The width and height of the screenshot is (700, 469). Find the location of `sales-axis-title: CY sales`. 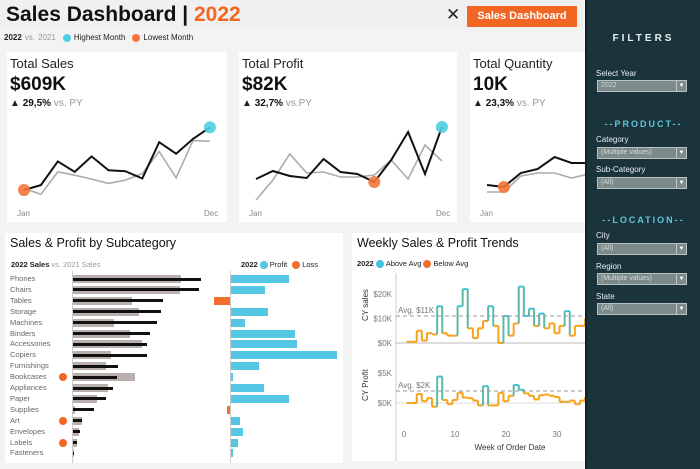

sales-axis-title: CY sales is located at coordinates (365, 305).